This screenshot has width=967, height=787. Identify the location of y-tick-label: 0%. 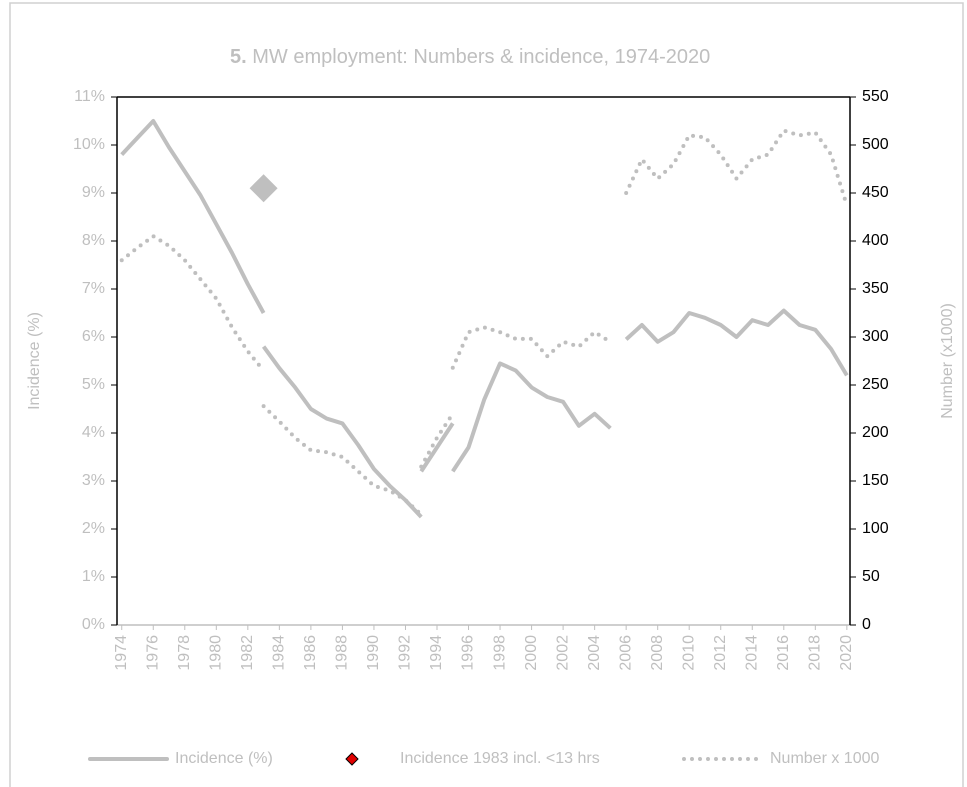
(93, 624).